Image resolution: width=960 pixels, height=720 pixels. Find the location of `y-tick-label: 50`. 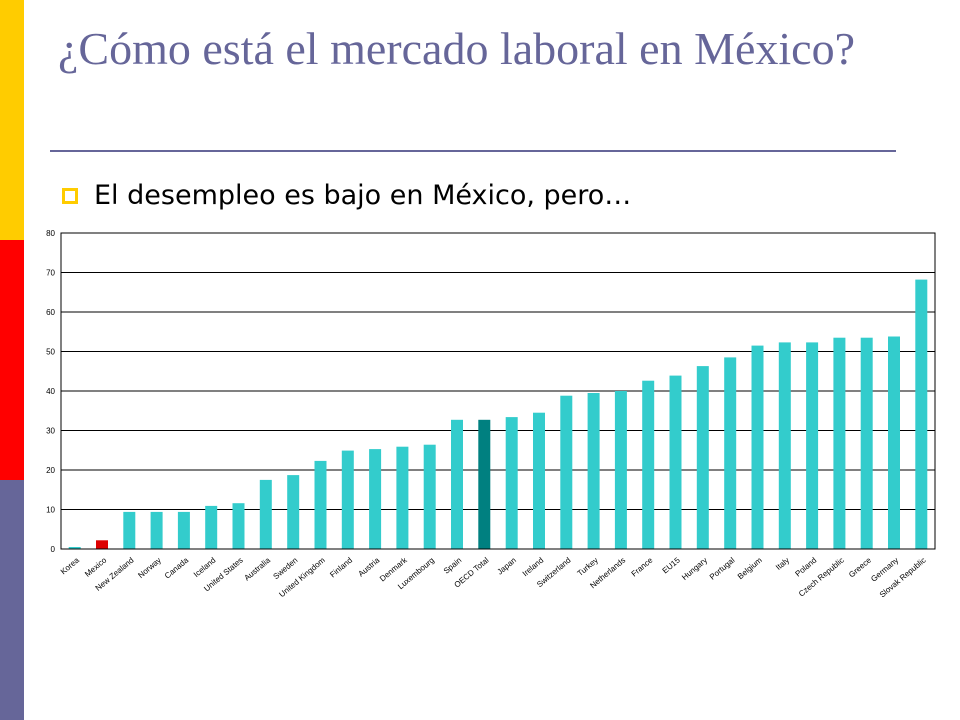

y-tick-label: 50 is located at coordinates (50, 352).